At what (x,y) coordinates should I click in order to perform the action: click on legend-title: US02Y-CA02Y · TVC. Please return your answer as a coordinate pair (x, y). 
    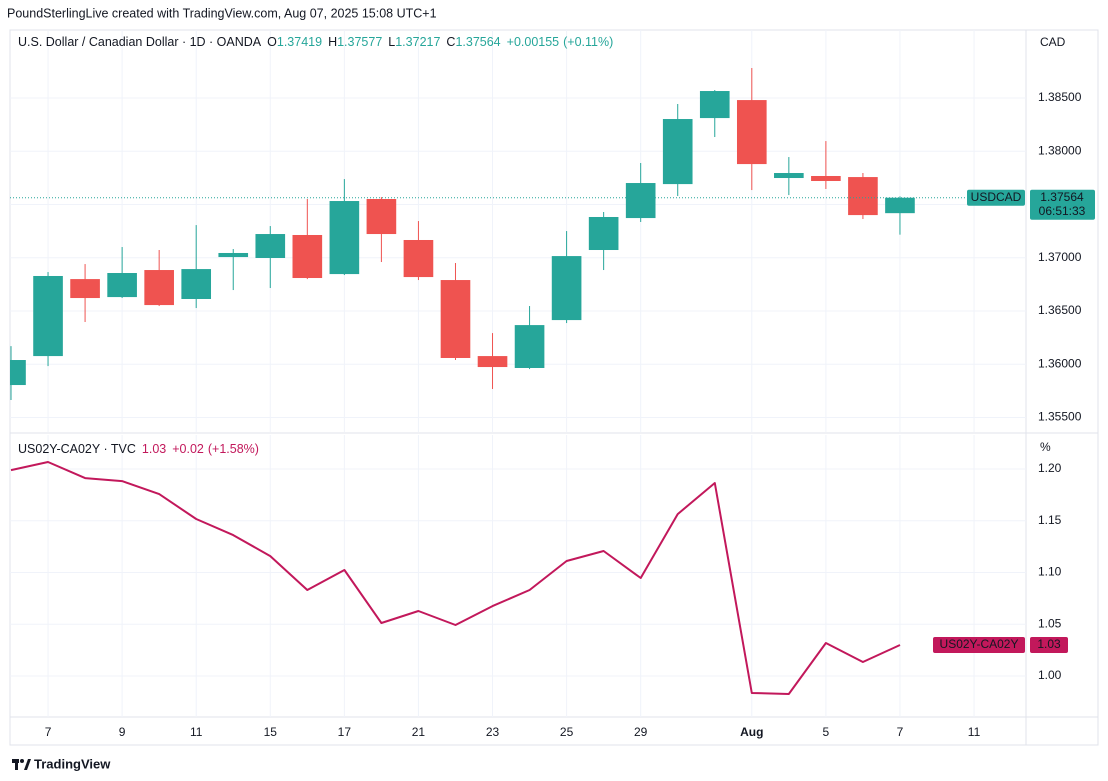
    Looking at the image, I should click on (77, 449).